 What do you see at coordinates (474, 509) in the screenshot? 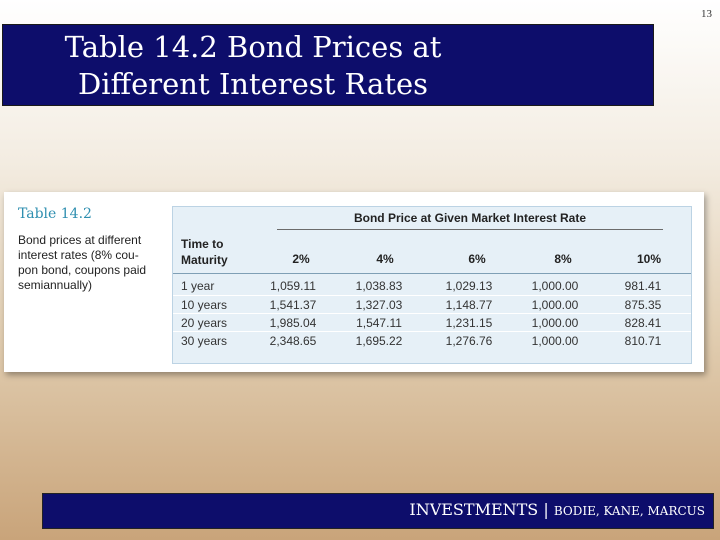
I see `book-title: INVESTMENTS` at bounding box center [474, 509].